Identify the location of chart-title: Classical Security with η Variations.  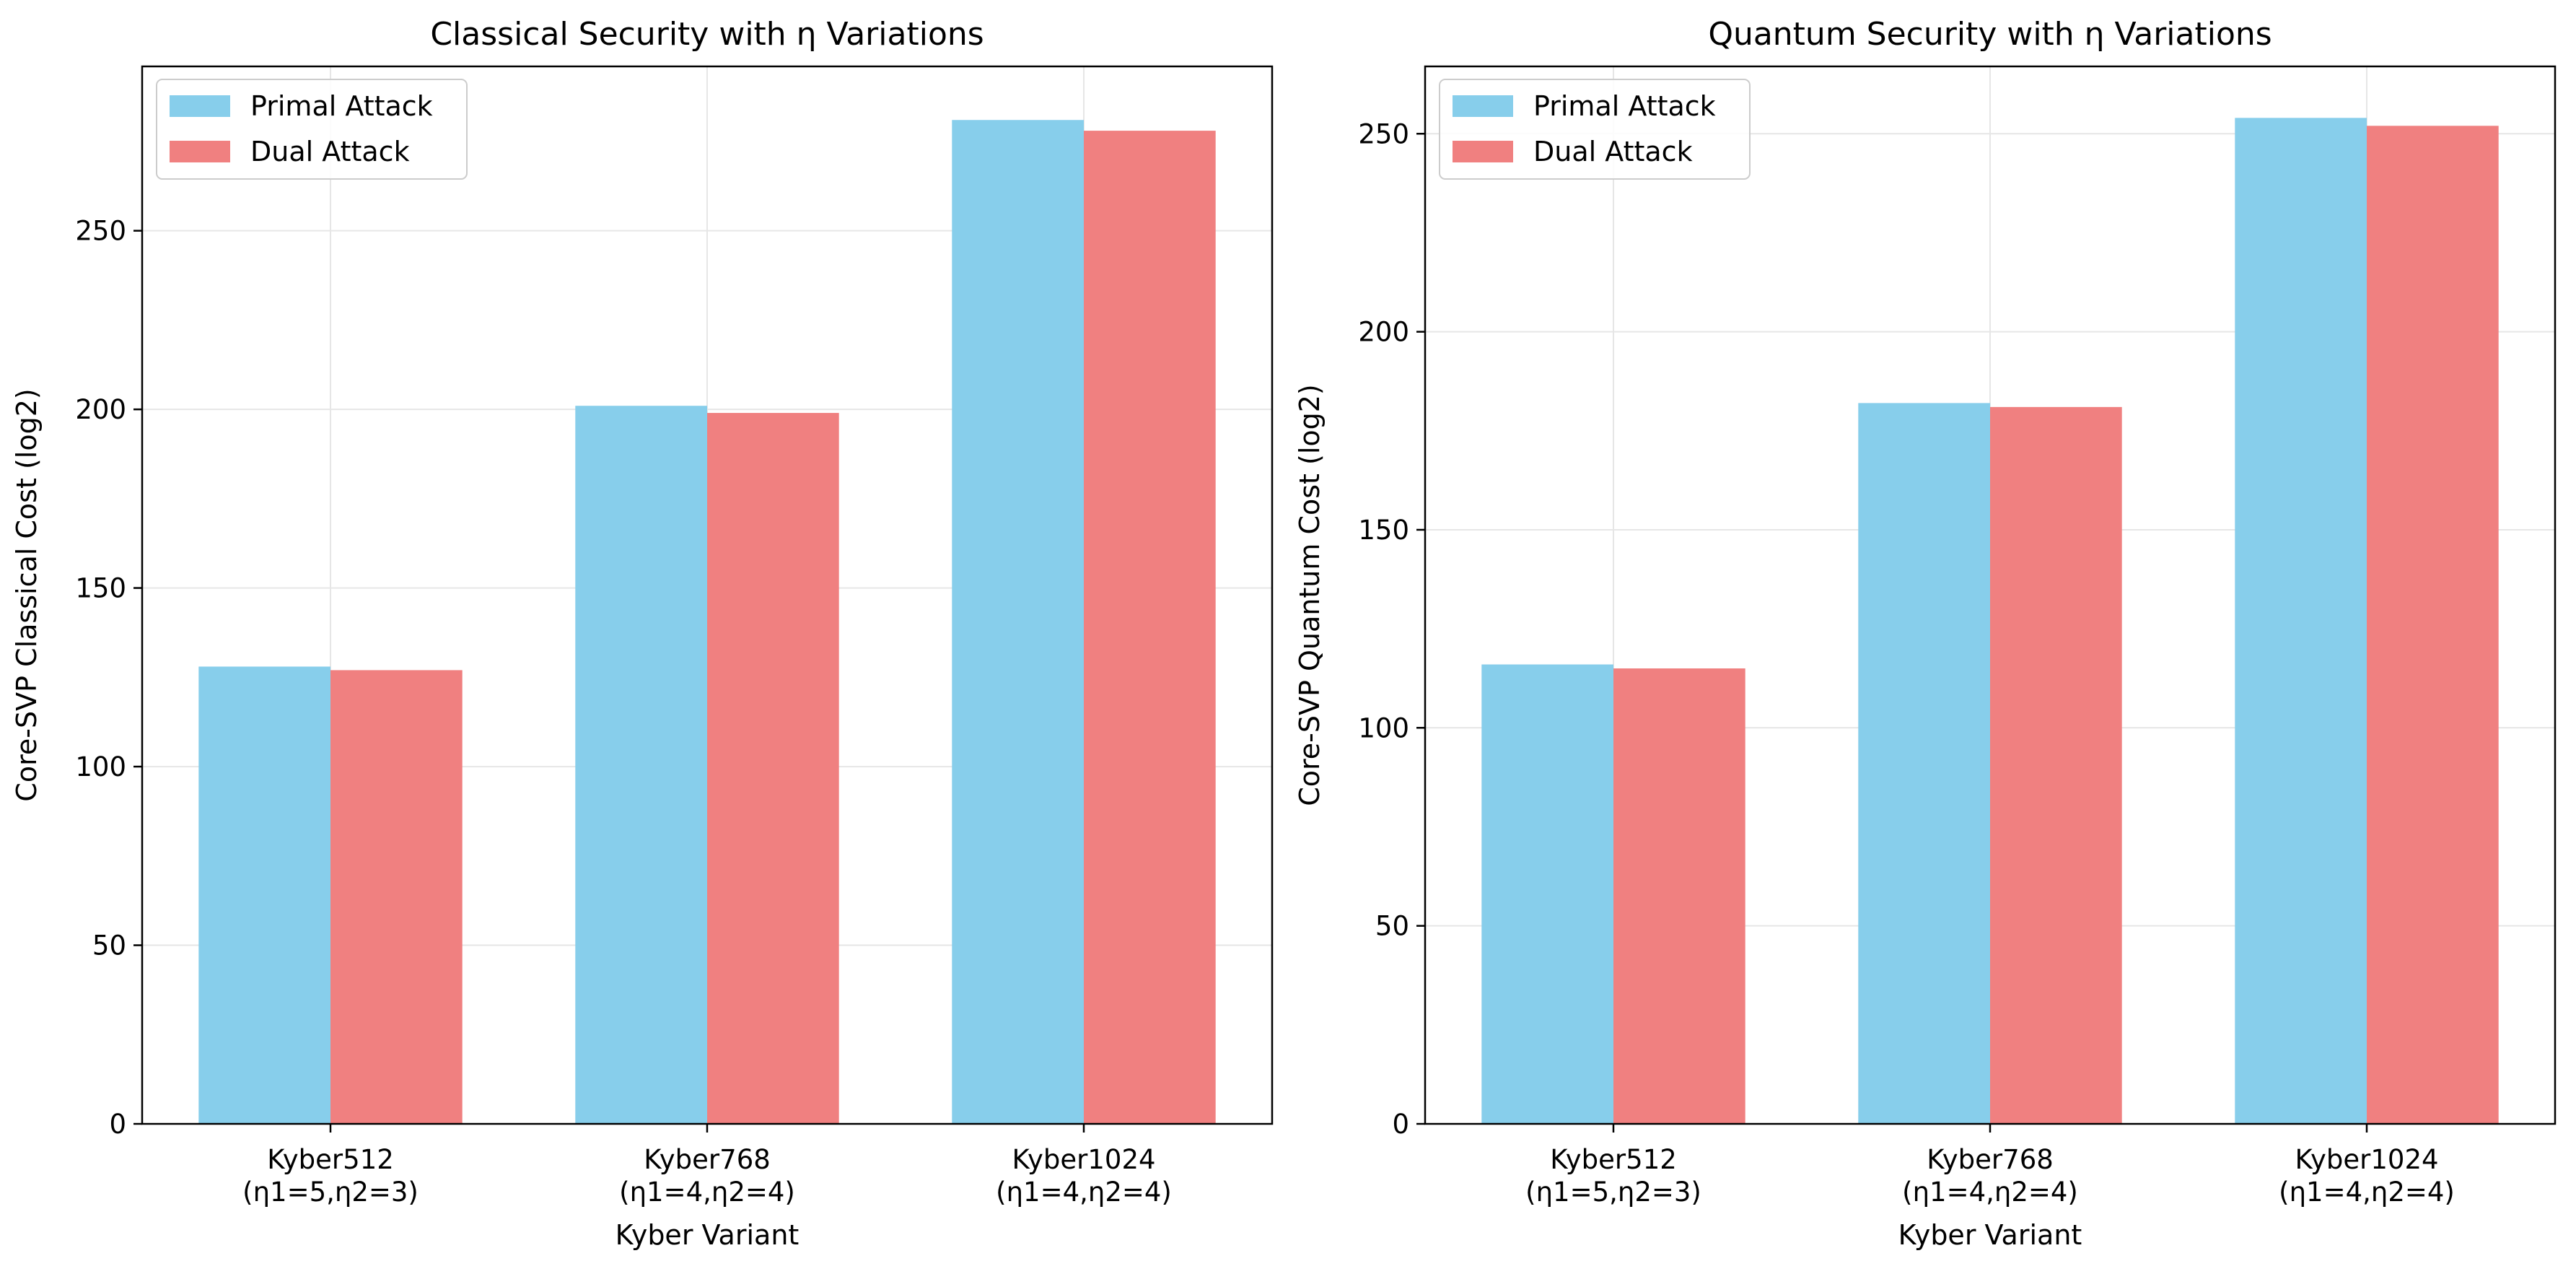
(706, 34).